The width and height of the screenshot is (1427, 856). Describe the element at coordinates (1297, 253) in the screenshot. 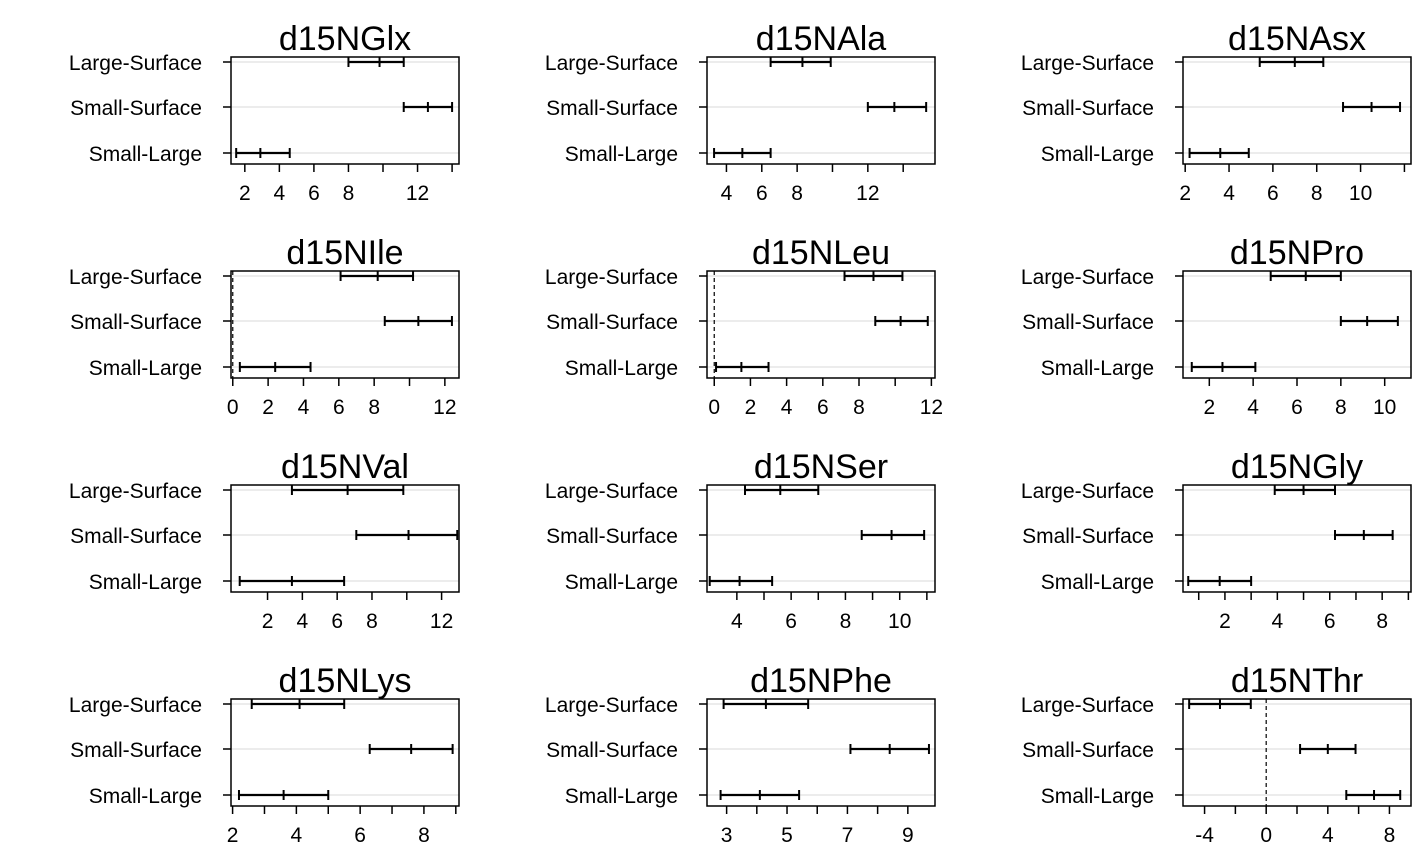

I see `panel-title: d15NPro` at that location.